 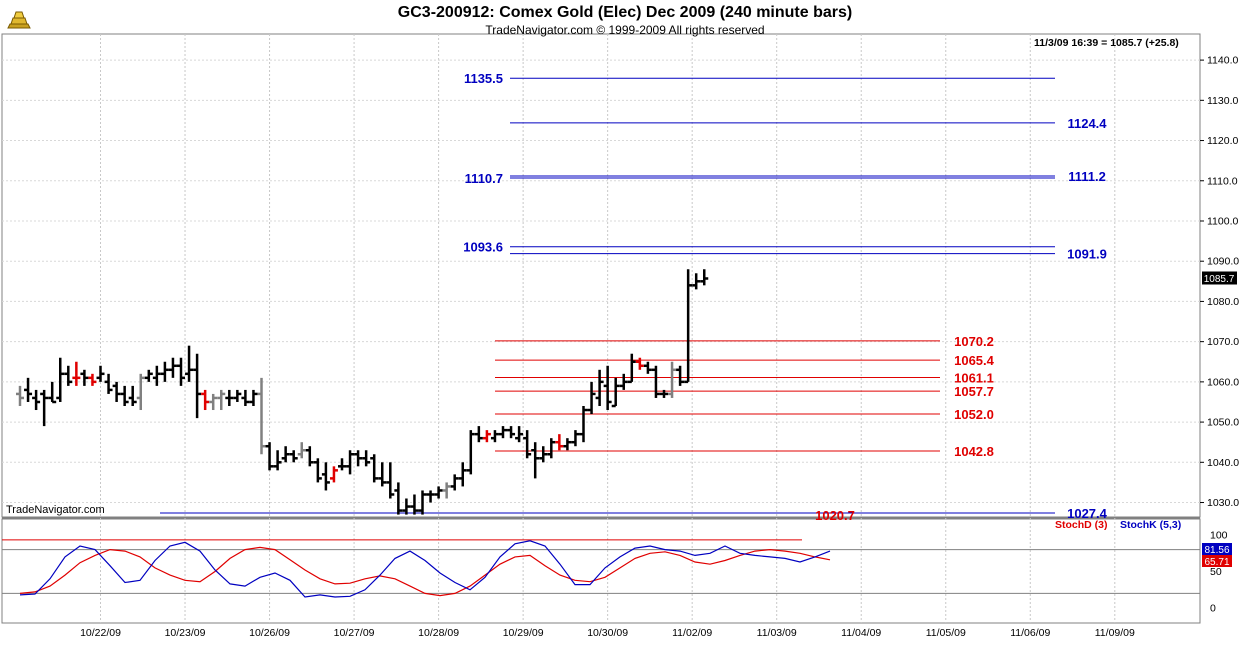 What do you see at coordinates (946, 633) in the screenshot?
I see `x-tick-label: 11/05/09` at bounding box center [946, 633].